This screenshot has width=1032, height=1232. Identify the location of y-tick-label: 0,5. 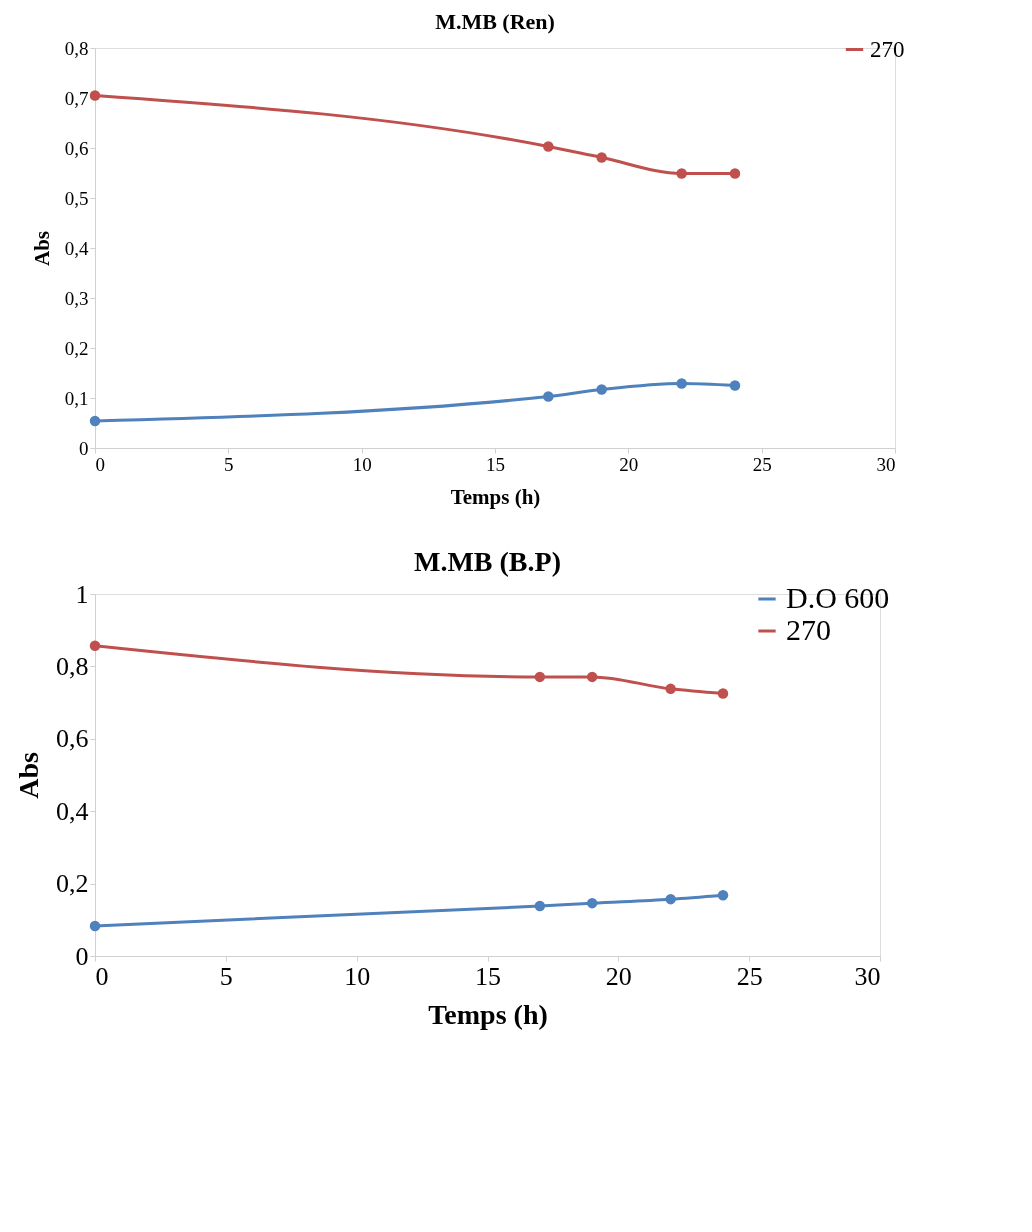
(76, 198).